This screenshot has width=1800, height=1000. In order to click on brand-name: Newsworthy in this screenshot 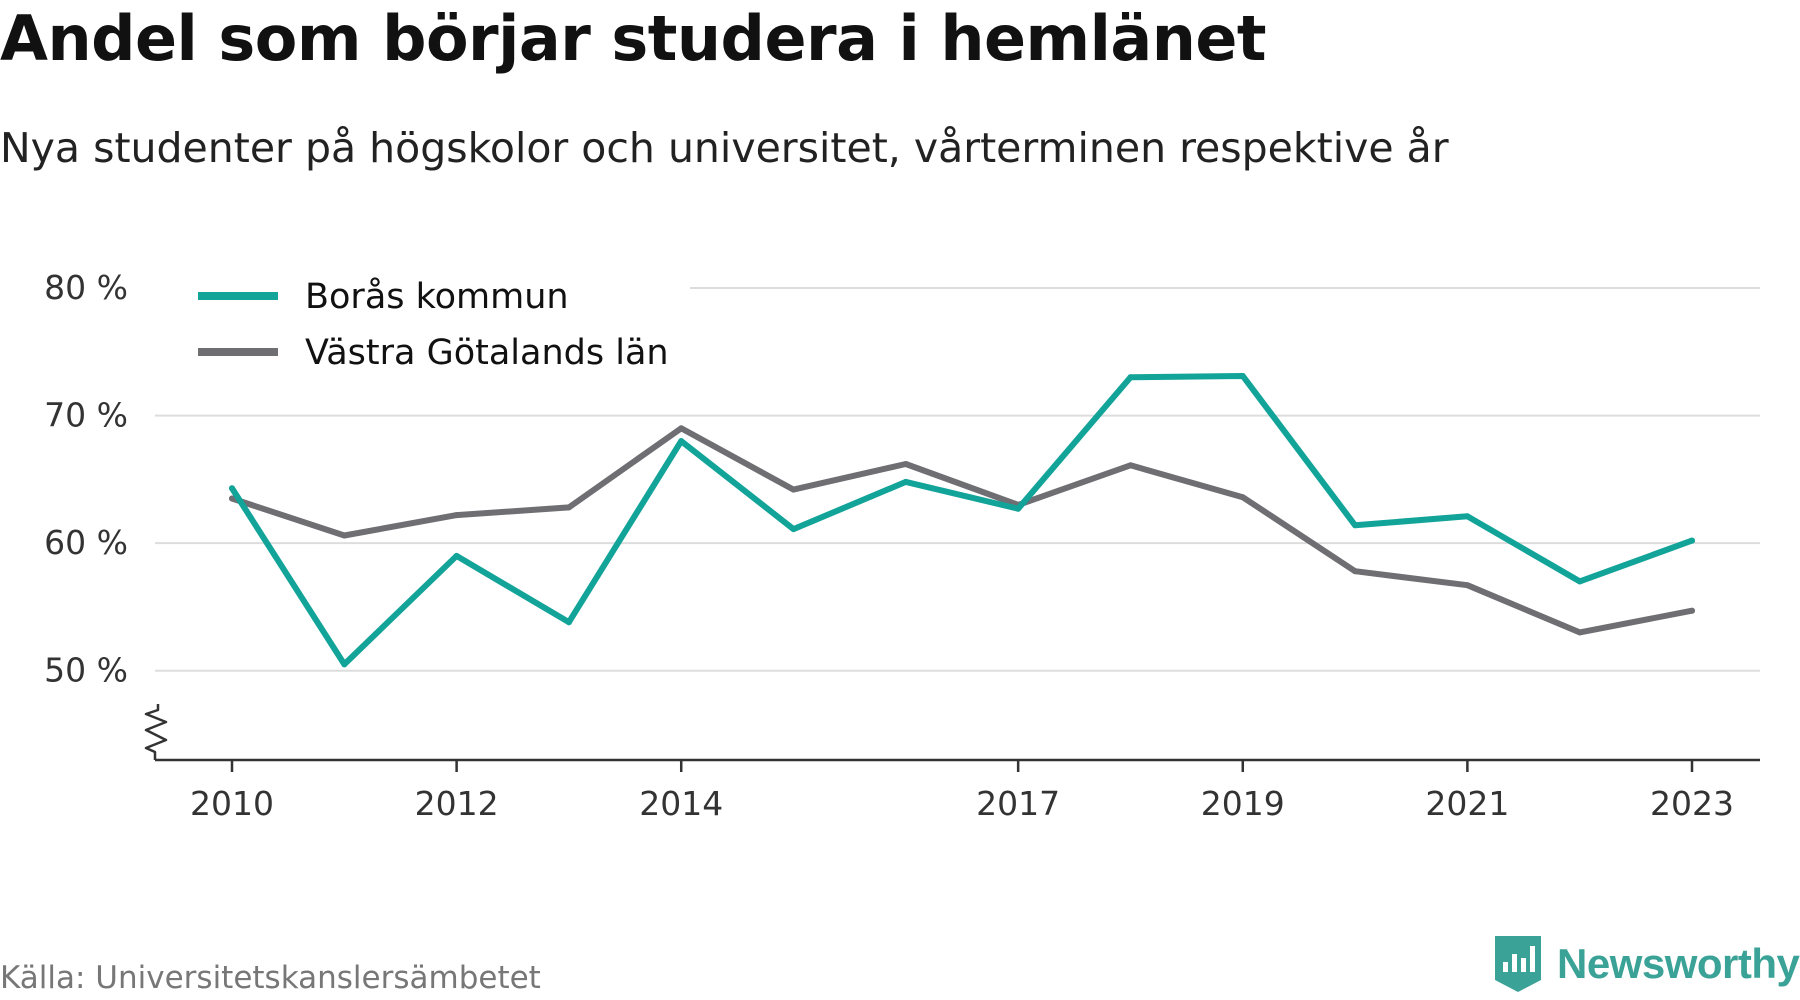, I will do `click(1678, 963)`.